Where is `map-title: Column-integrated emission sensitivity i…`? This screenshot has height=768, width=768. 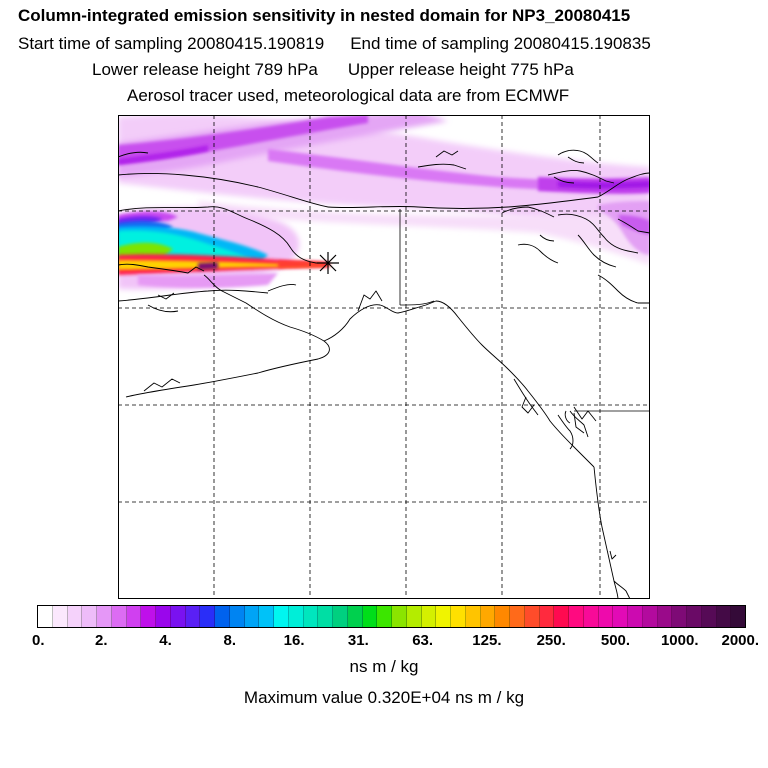 map-title: Column-integrated emission sensitivity i… is located at coordinates (324, 15).